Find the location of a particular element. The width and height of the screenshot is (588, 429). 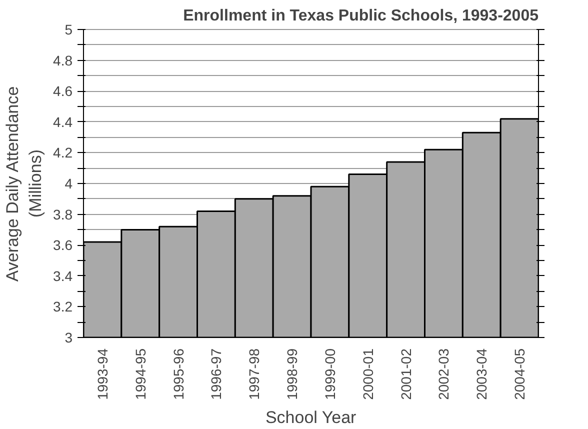

y-tick-label: 3 is located at coordinates (68, 338).